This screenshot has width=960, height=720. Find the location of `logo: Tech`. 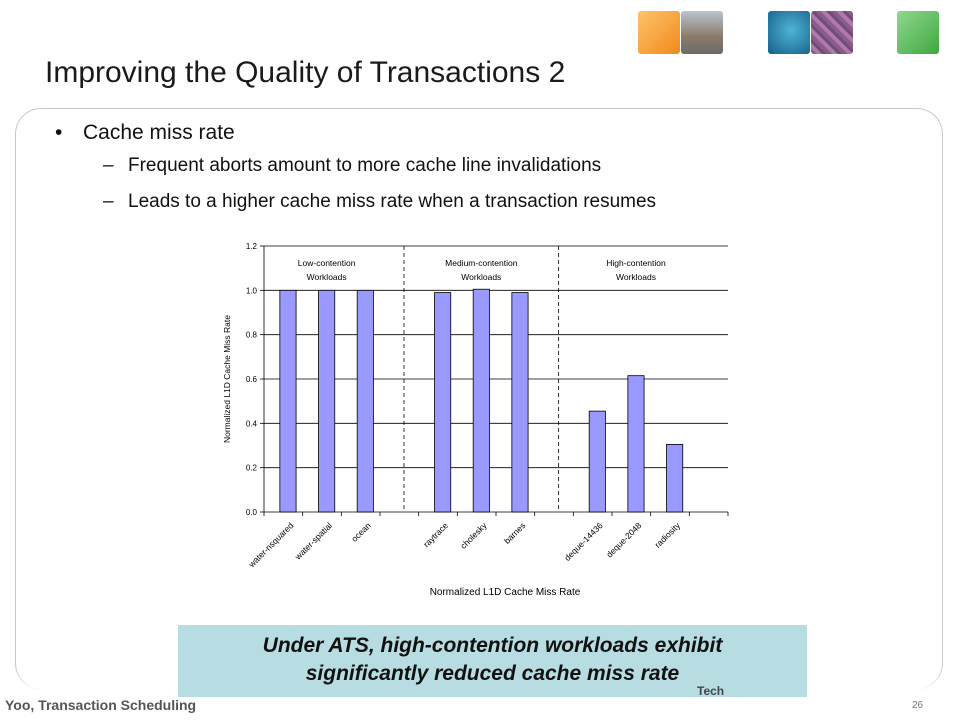

logo: Tech is located at coordinates (711, 691).